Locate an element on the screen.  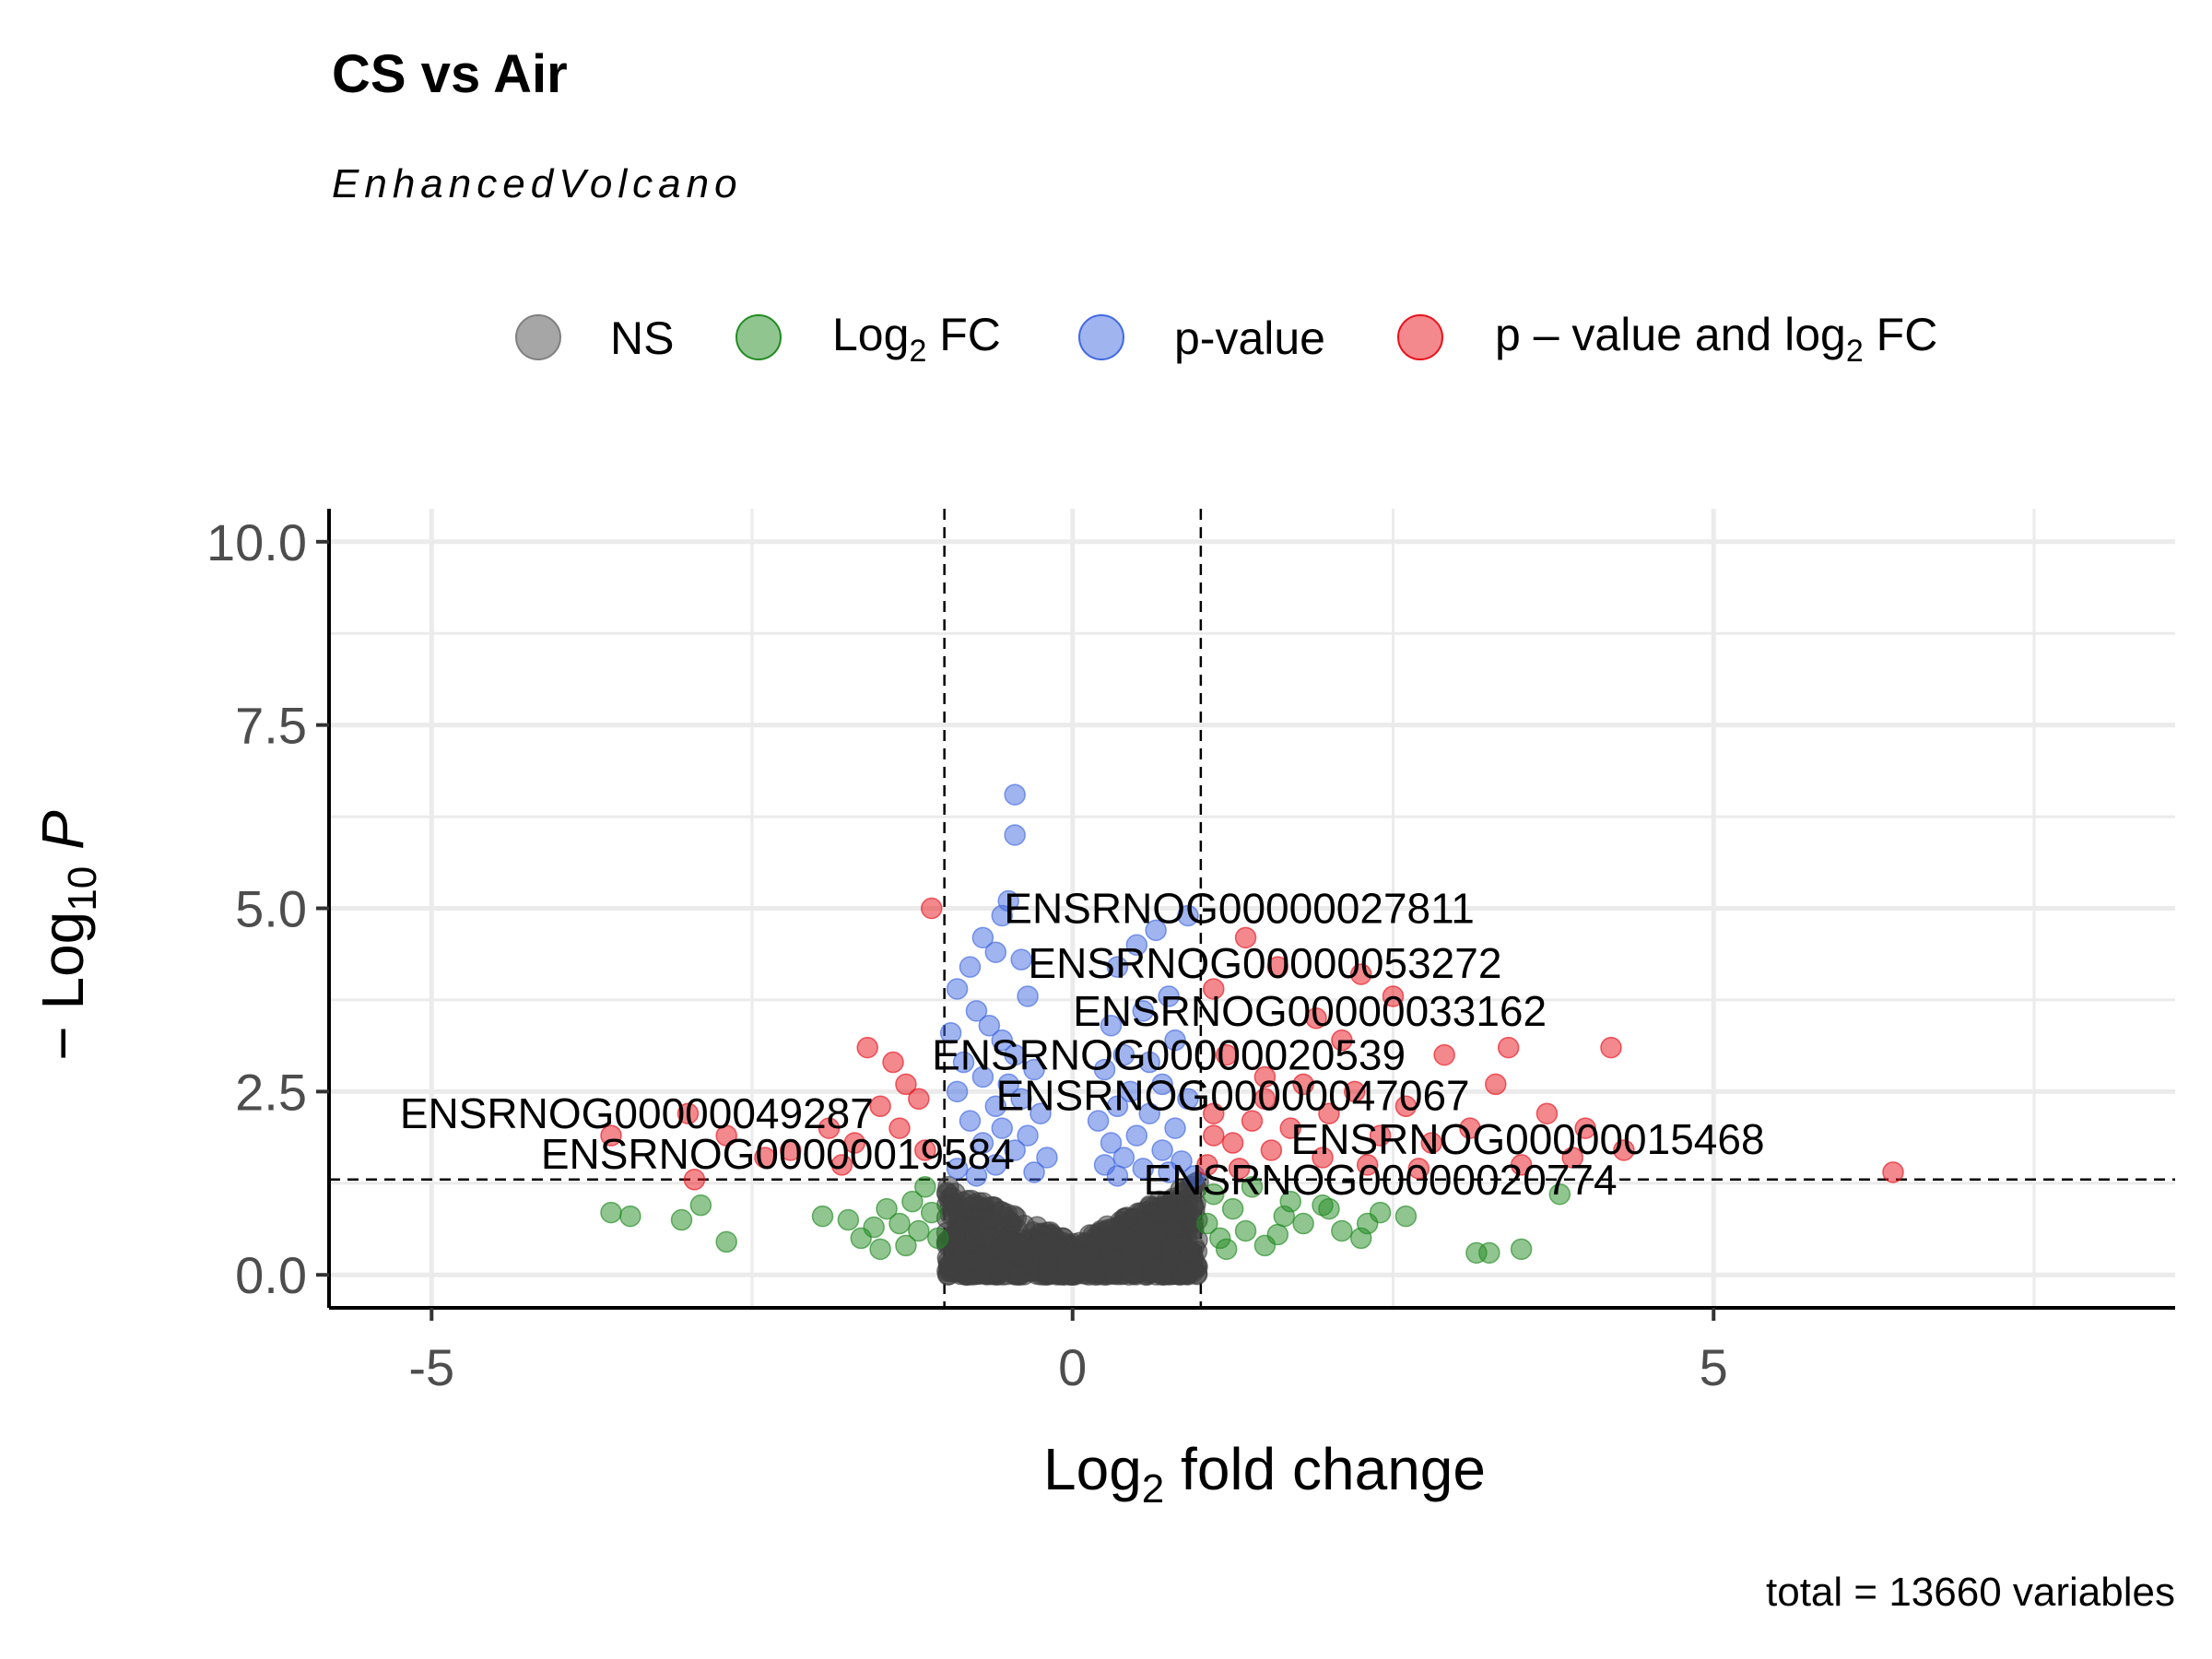
chart-subtitle: EnhancedVolcano is located at coordinates (537, 183).